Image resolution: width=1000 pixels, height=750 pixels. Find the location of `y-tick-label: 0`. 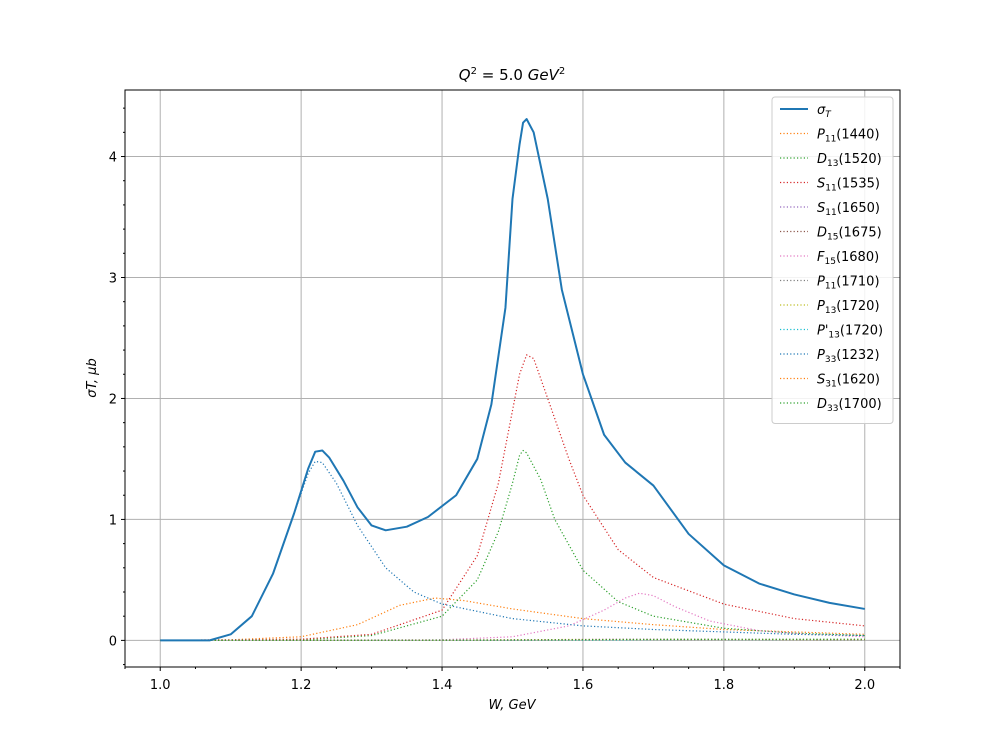

y-tick-label: 0 is located at coordinates (113, 641).